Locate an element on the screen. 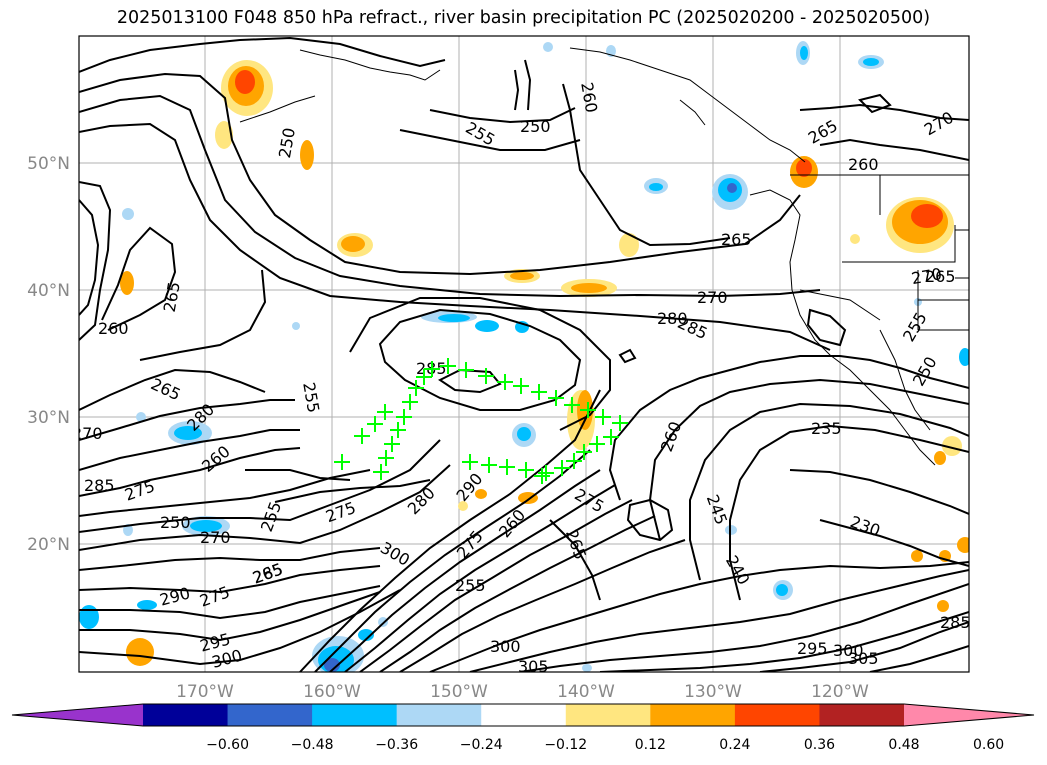 This screenshot has width=1047, height=765. colorbar-tick-label: −0.48 is located at coordinates (312, 745).